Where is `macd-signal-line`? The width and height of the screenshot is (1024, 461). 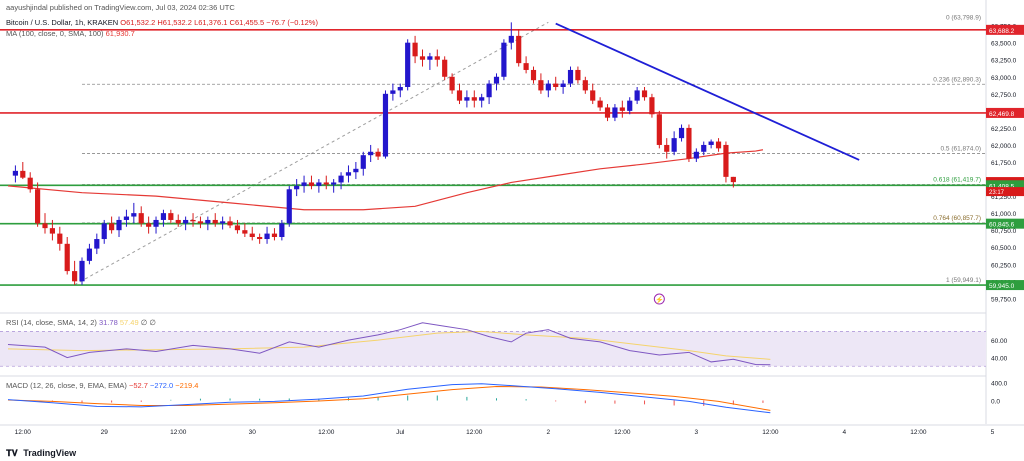
macd-signal-line is located at coordinates (389, 398).